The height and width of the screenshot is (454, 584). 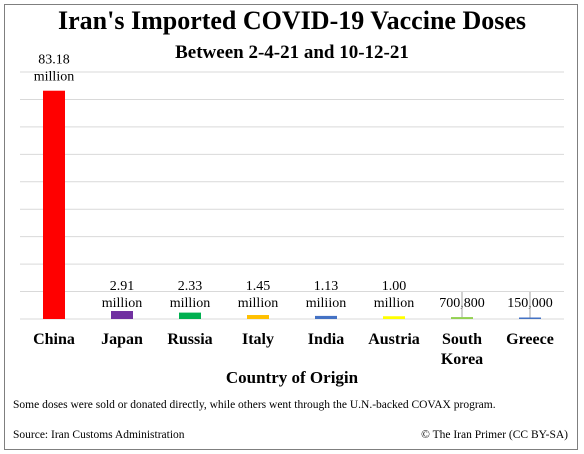 What do you see at coordinates (122, 339) in the screenshot?
I see `category-label: Japan` at bounding box center [122, 339].